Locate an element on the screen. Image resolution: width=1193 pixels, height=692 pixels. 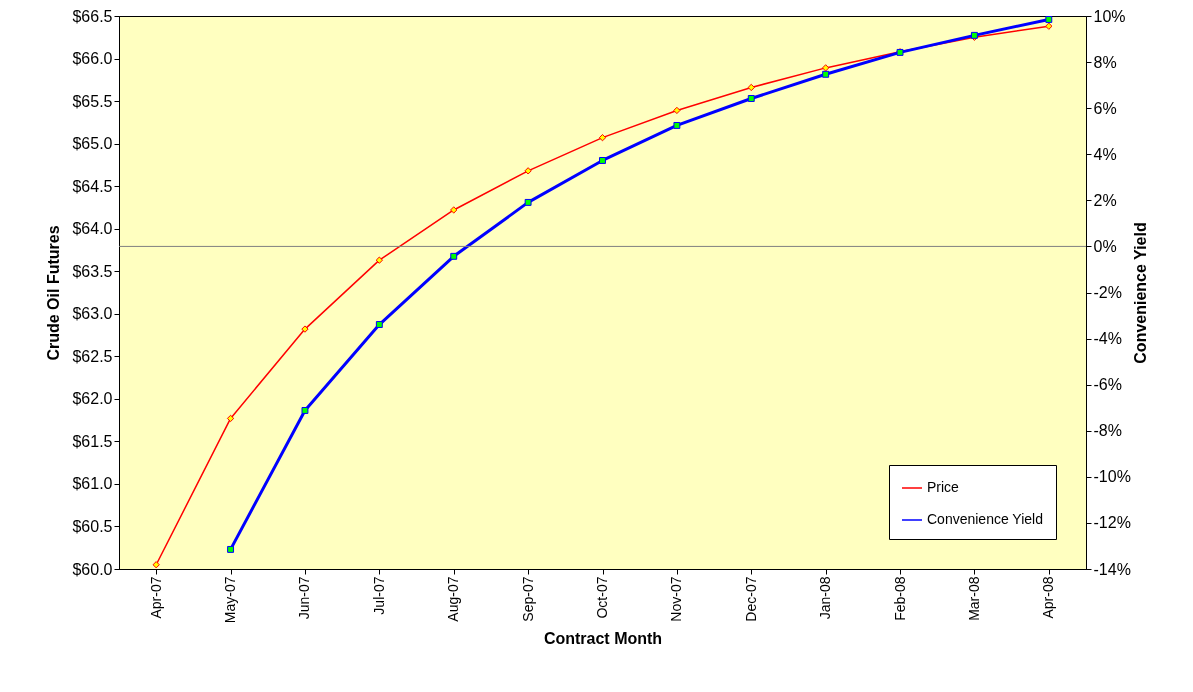
x-tick-label: Mar-08 is located at coordinates (973, 598).